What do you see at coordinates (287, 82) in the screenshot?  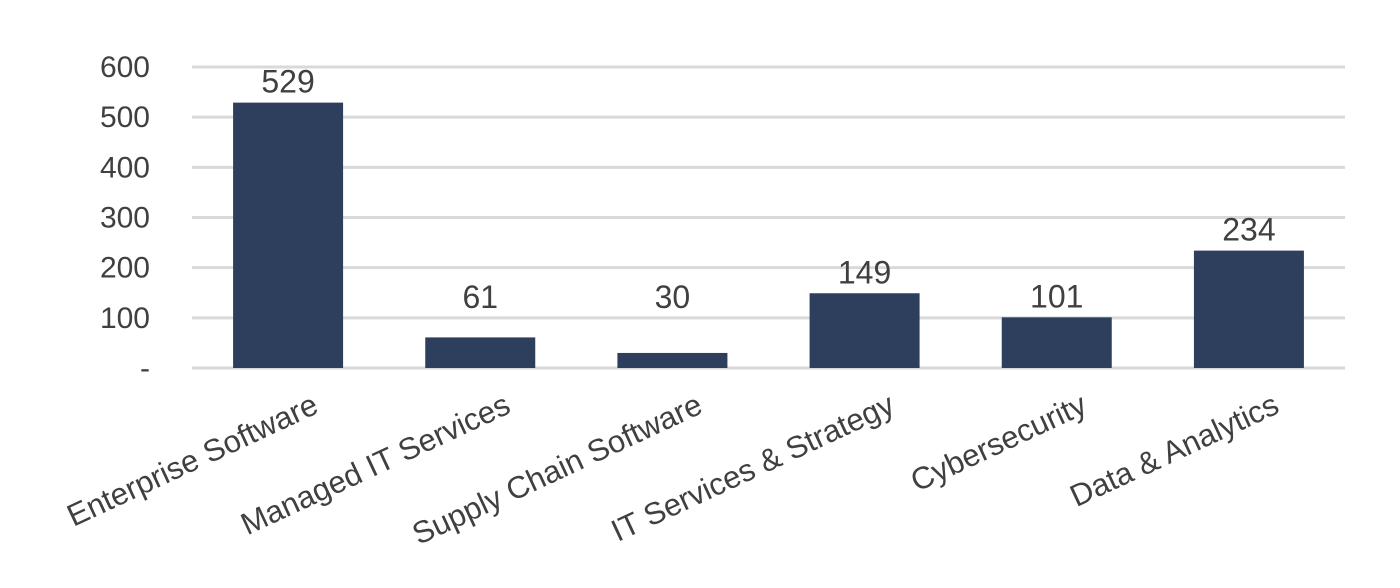 I see `data-label-1: 529` at bounding box center [287, 82].